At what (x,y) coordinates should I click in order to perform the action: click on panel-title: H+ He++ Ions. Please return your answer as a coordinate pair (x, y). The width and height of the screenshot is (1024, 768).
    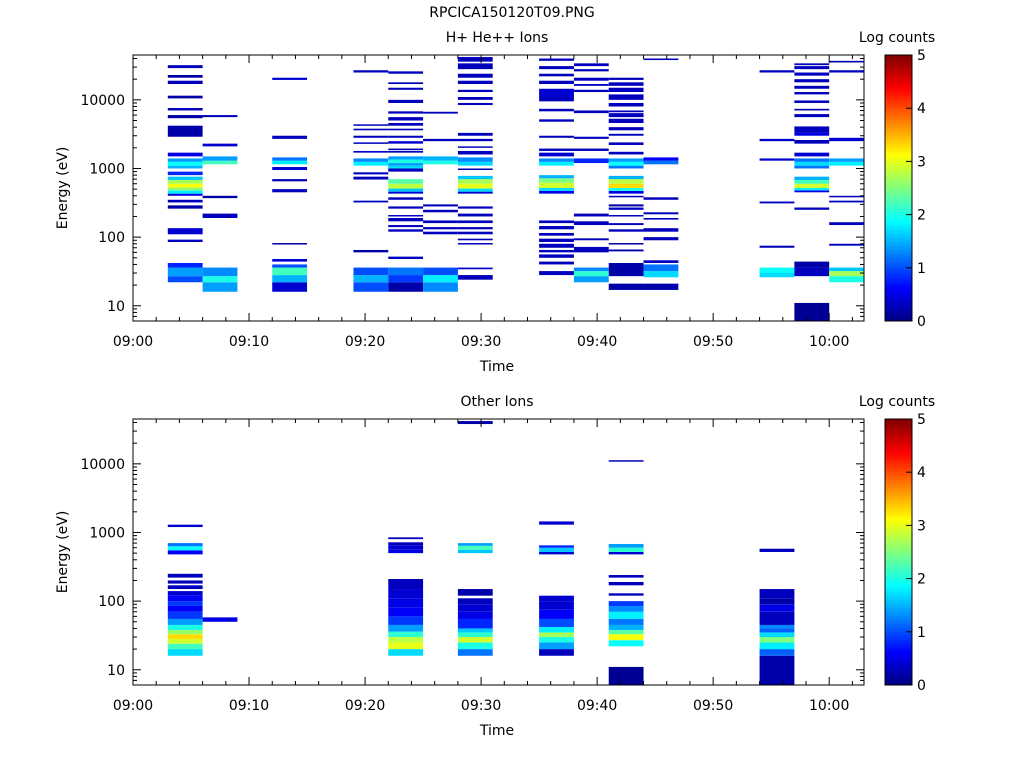
    Looking at the image, I should click on (497, 38).